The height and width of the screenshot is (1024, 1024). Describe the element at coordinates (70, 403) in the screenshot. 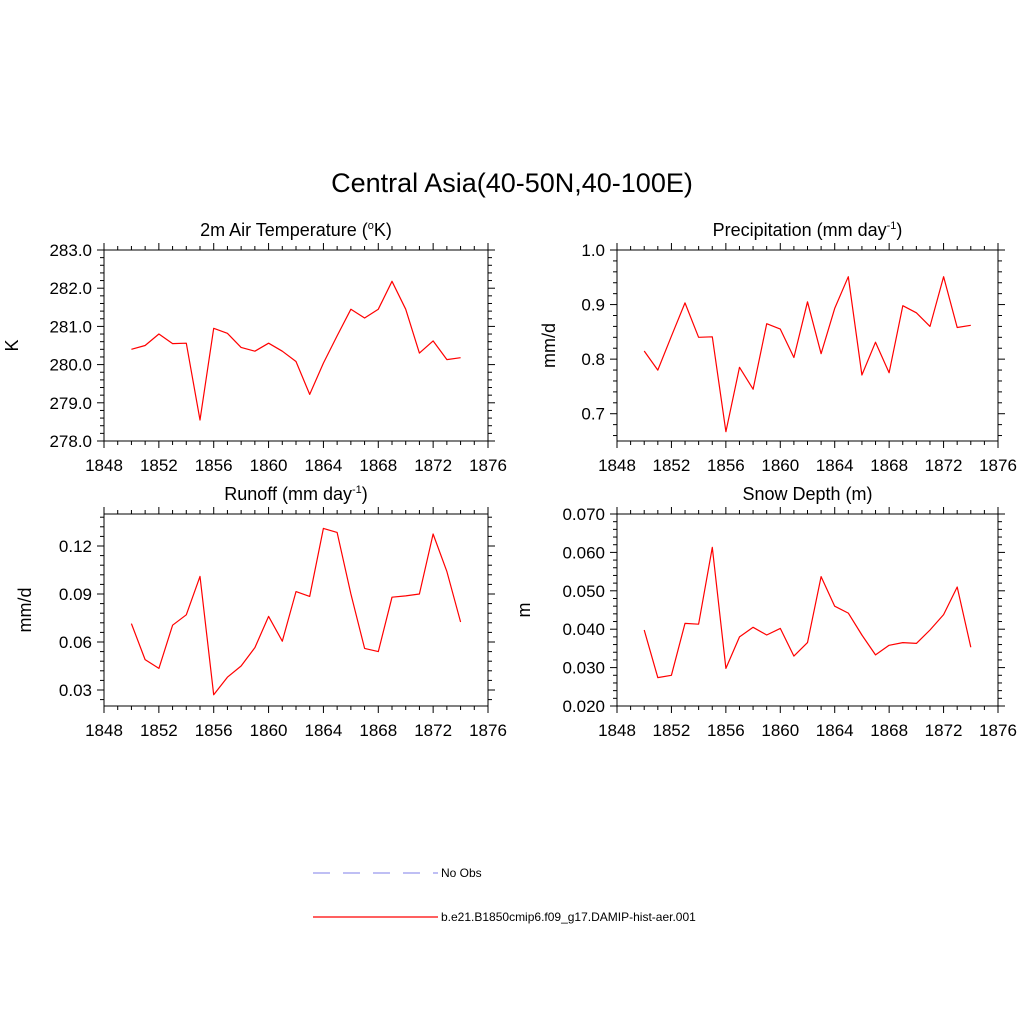

I see `y-tick-label: 279.0` at that location.